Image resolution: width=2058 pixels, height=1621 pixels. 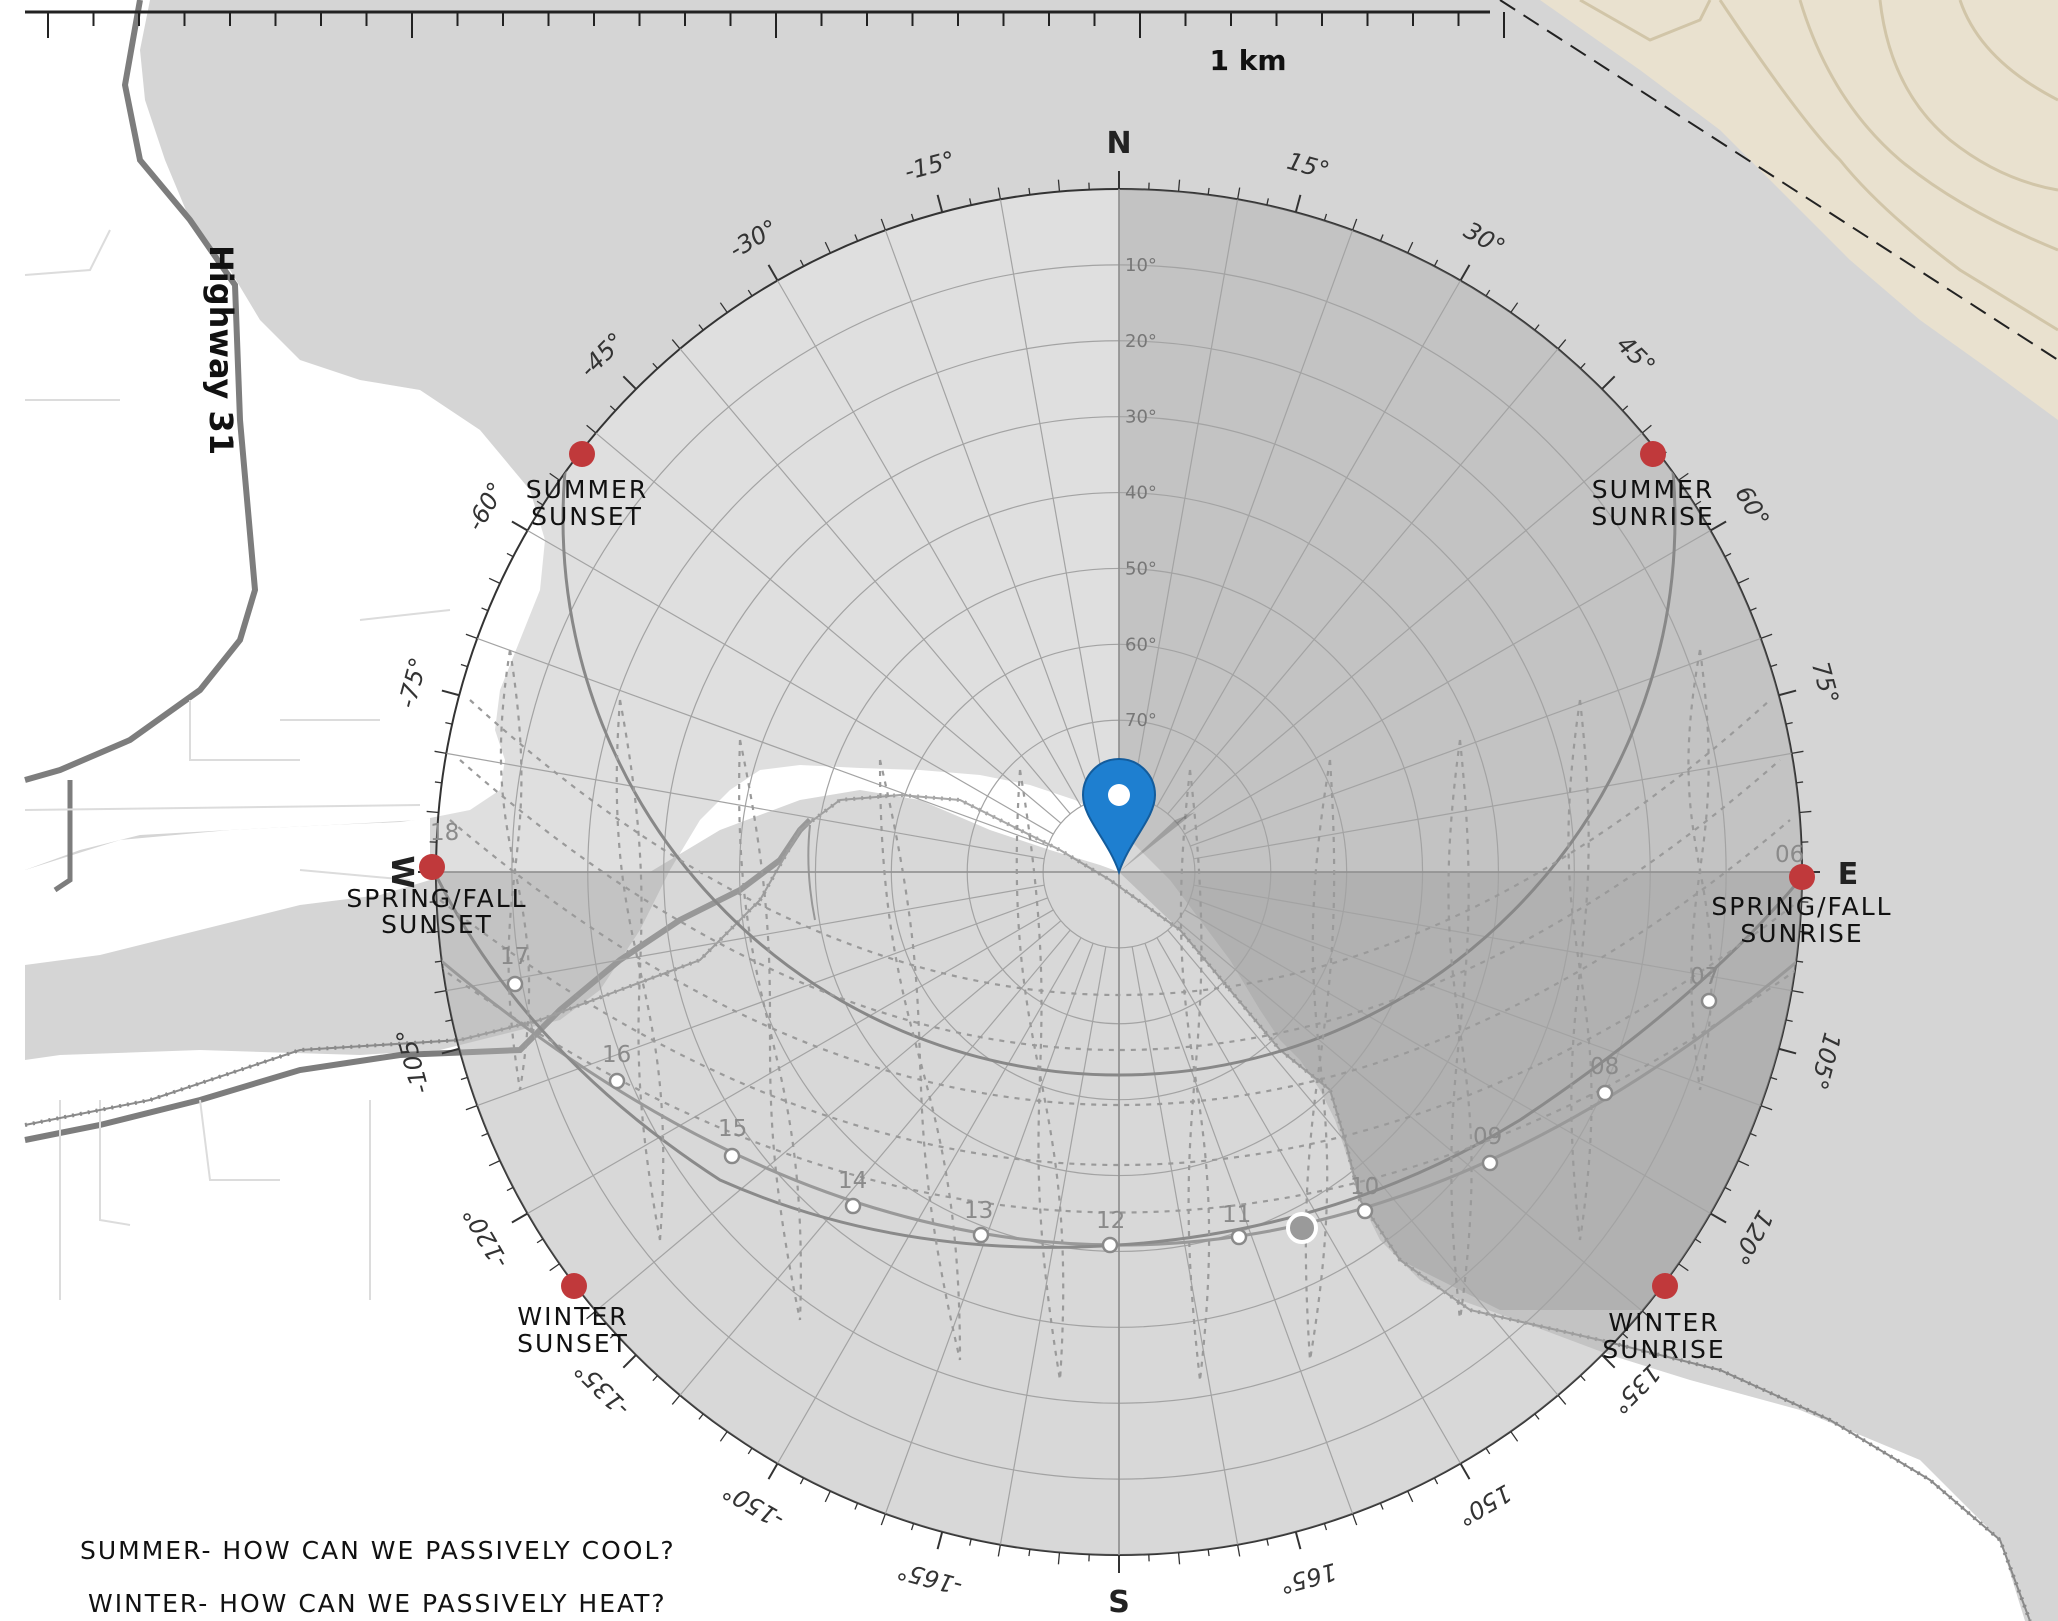 I want to click on current-sun-position, so click(x=1302, y=1228).